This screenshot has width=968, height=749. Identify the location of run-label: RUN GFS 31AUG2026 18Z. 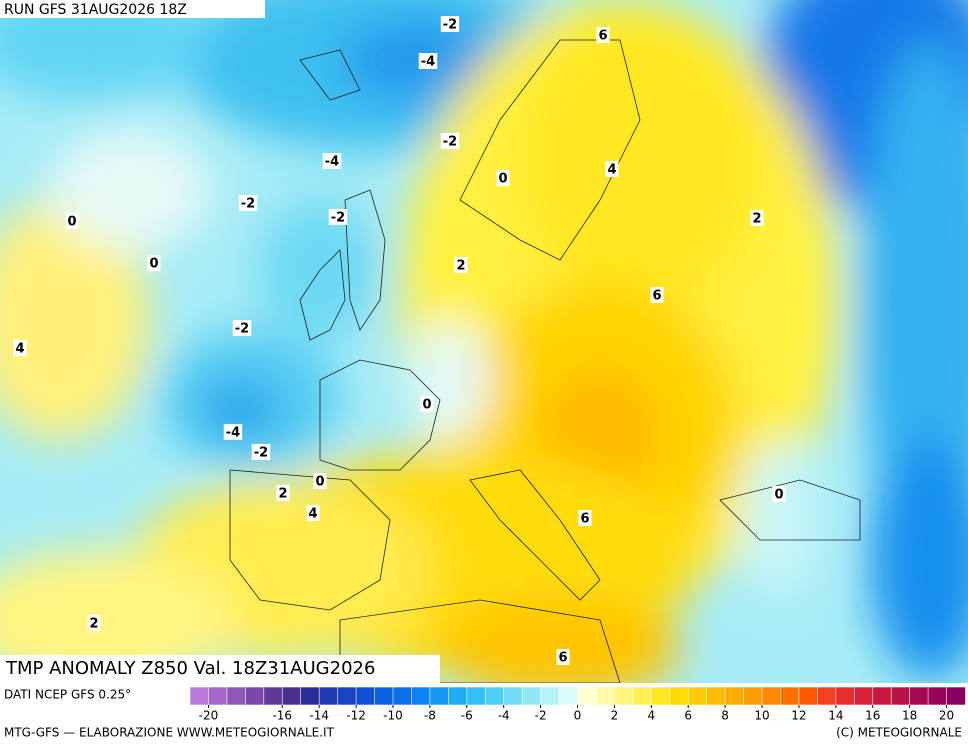
(95, 10).